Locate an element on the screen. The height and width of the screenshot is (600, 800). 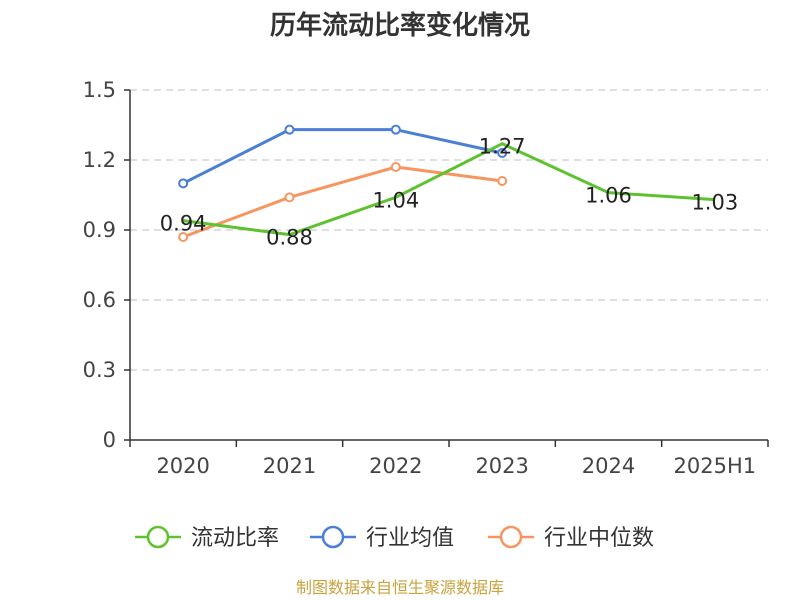
data-label-1: 0.88 is located at coordinates (289, 238).